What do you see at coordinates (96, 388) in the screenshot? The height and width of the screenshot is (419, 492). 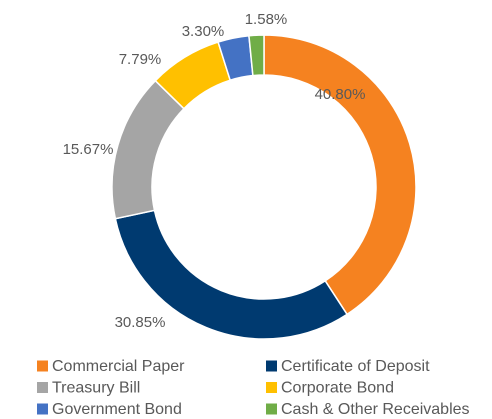 I see `legend-label: Treasury Bill` at bounding box center [96, 388].